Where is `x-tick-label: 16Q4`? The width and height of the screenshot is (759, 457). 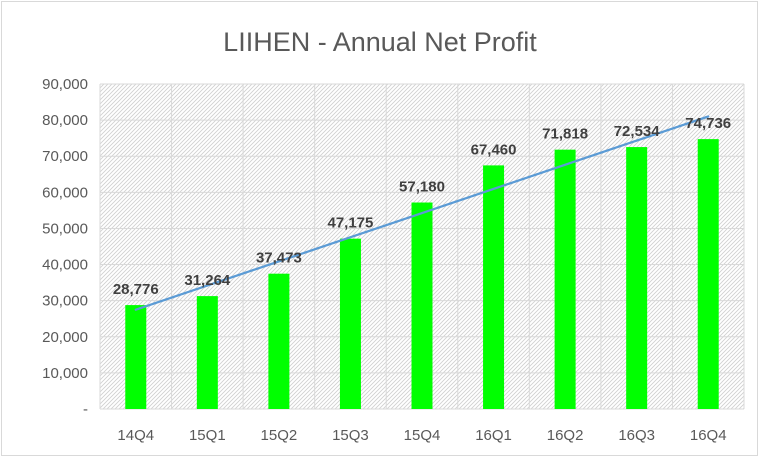 x-tick-label: 16Q4 is located at coordinates (708, 435).